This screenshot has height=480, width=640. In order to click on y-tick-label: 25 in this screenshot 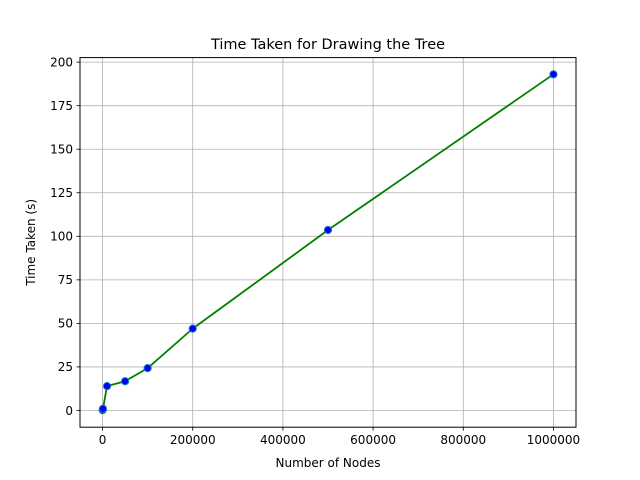, I will do `click(65, 367)`.